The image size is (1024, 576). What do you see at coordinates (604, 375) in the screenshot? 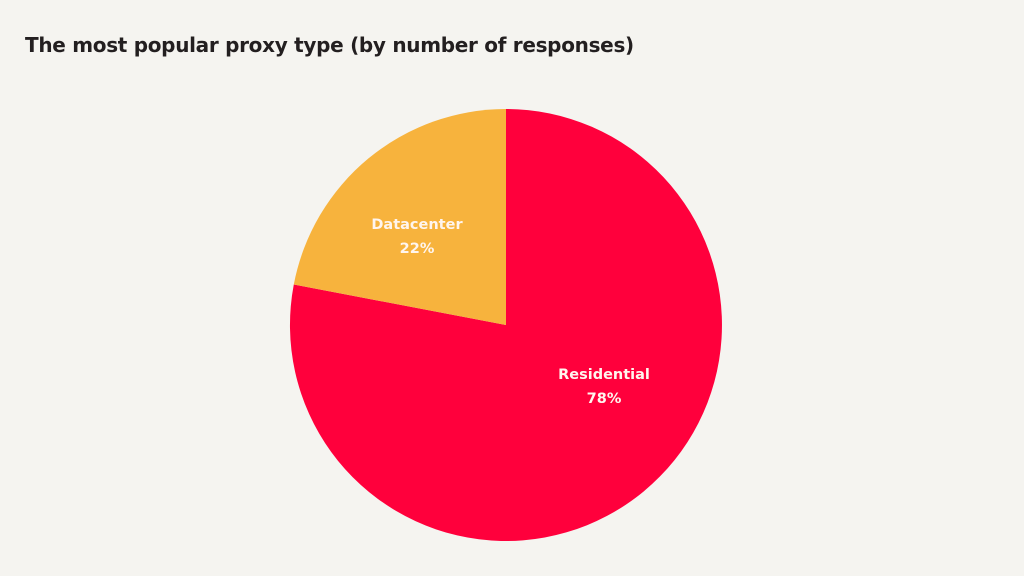
I see `residential-label: Residential` at bounding box center [604, 375].